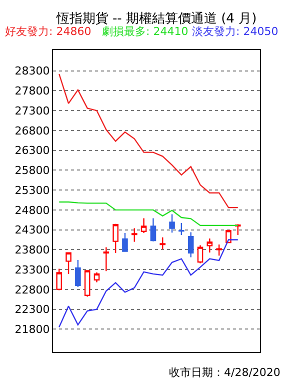 The height and width of the screenshot is (384, 290). I want to click on text: 好友發力: 24860, so click(48, 31).